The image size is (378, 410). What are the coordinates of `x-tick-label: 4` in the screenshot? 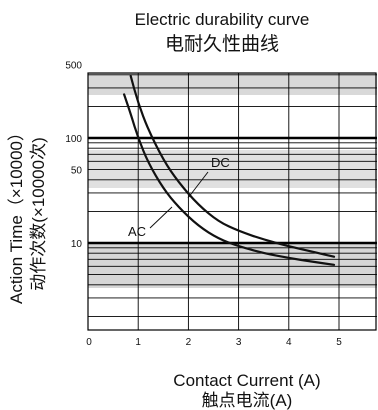 It's located at (289, 342).